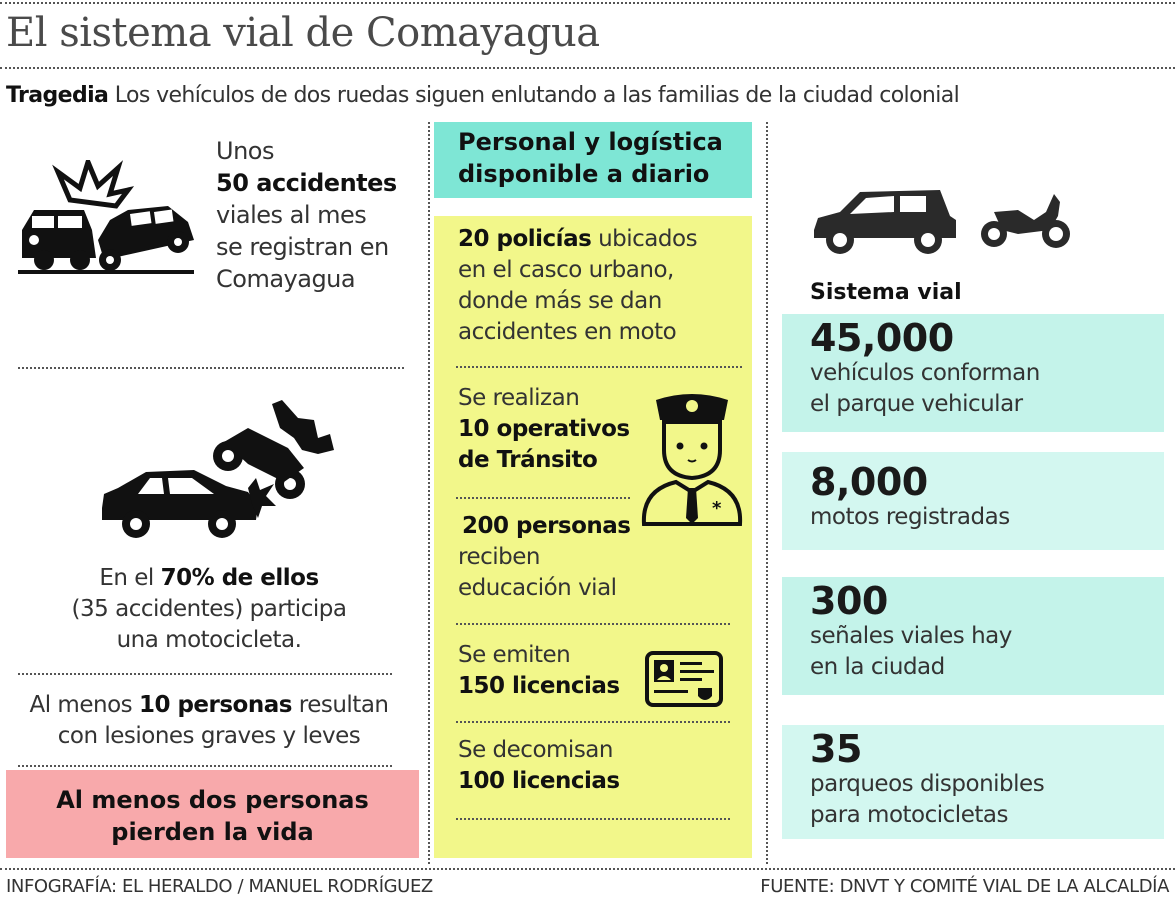 This screenshot has height=900, width=1175. Describe the element at coordinates (57, 95) in the screenshot. I see `subtitle-bold: Tragedia` at that location.